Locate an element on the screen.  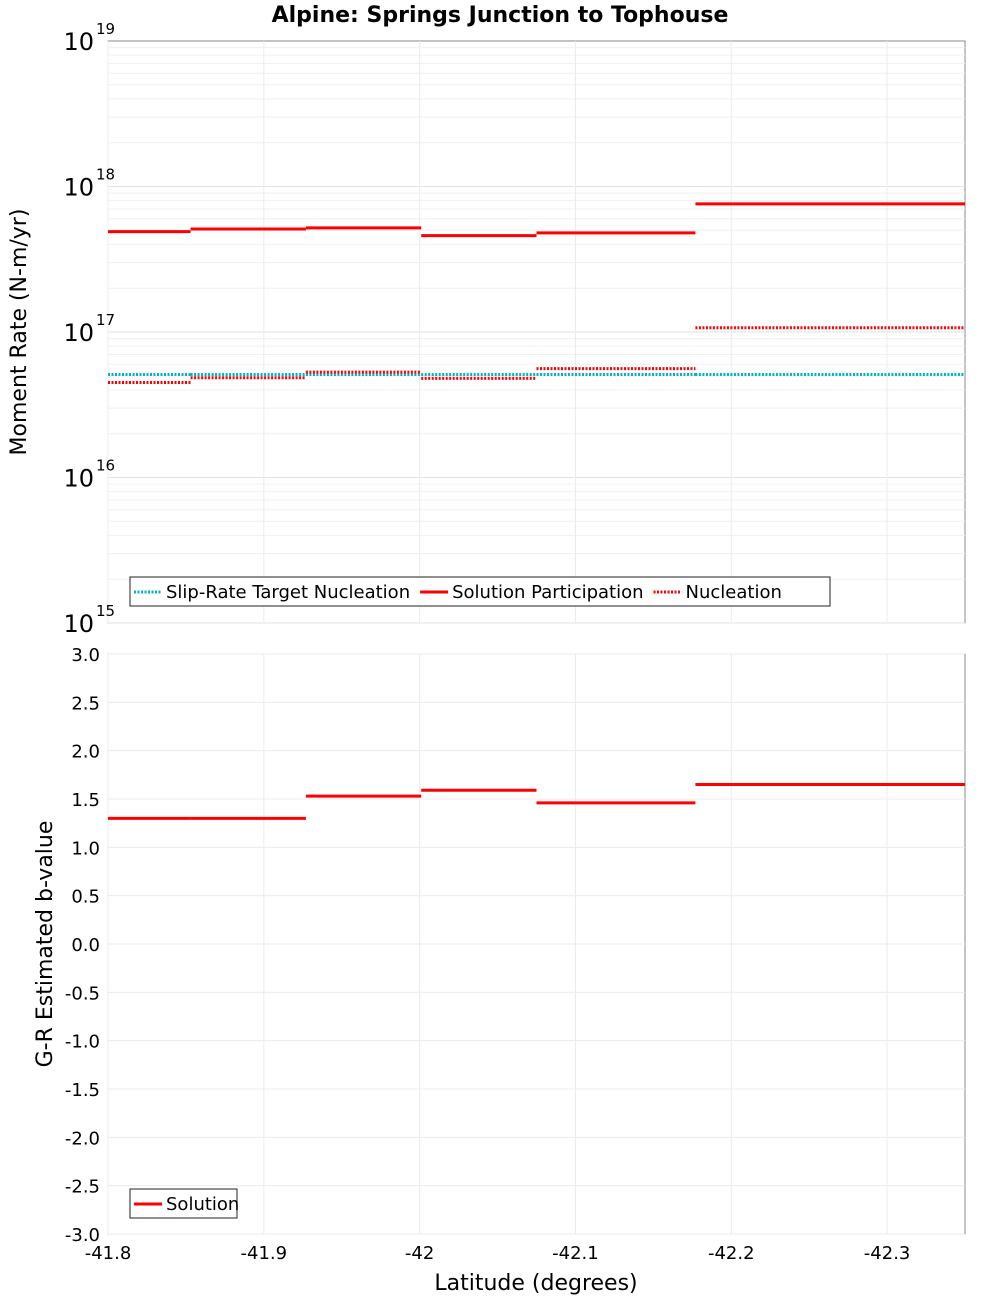
moment-rate-legend-label: Slip-Rate Target Nucleation is located at coordinates (288, 592).